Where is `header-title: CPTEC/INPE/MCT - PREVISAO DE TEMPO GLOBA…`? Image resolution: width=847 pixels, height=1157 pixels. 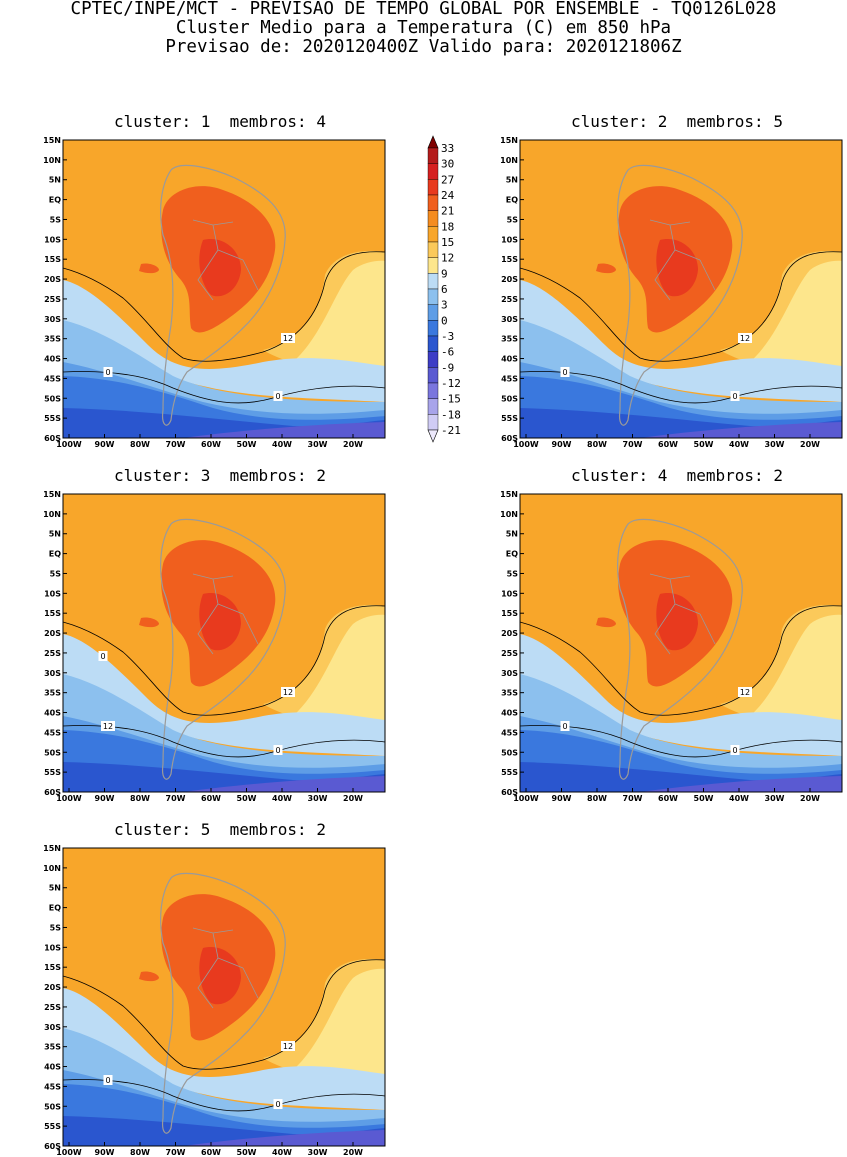
header-title: CPTEC/INPE/MCT - PREVISAO DE TEMPO GLOBA… is located at coordinates (423, 9).